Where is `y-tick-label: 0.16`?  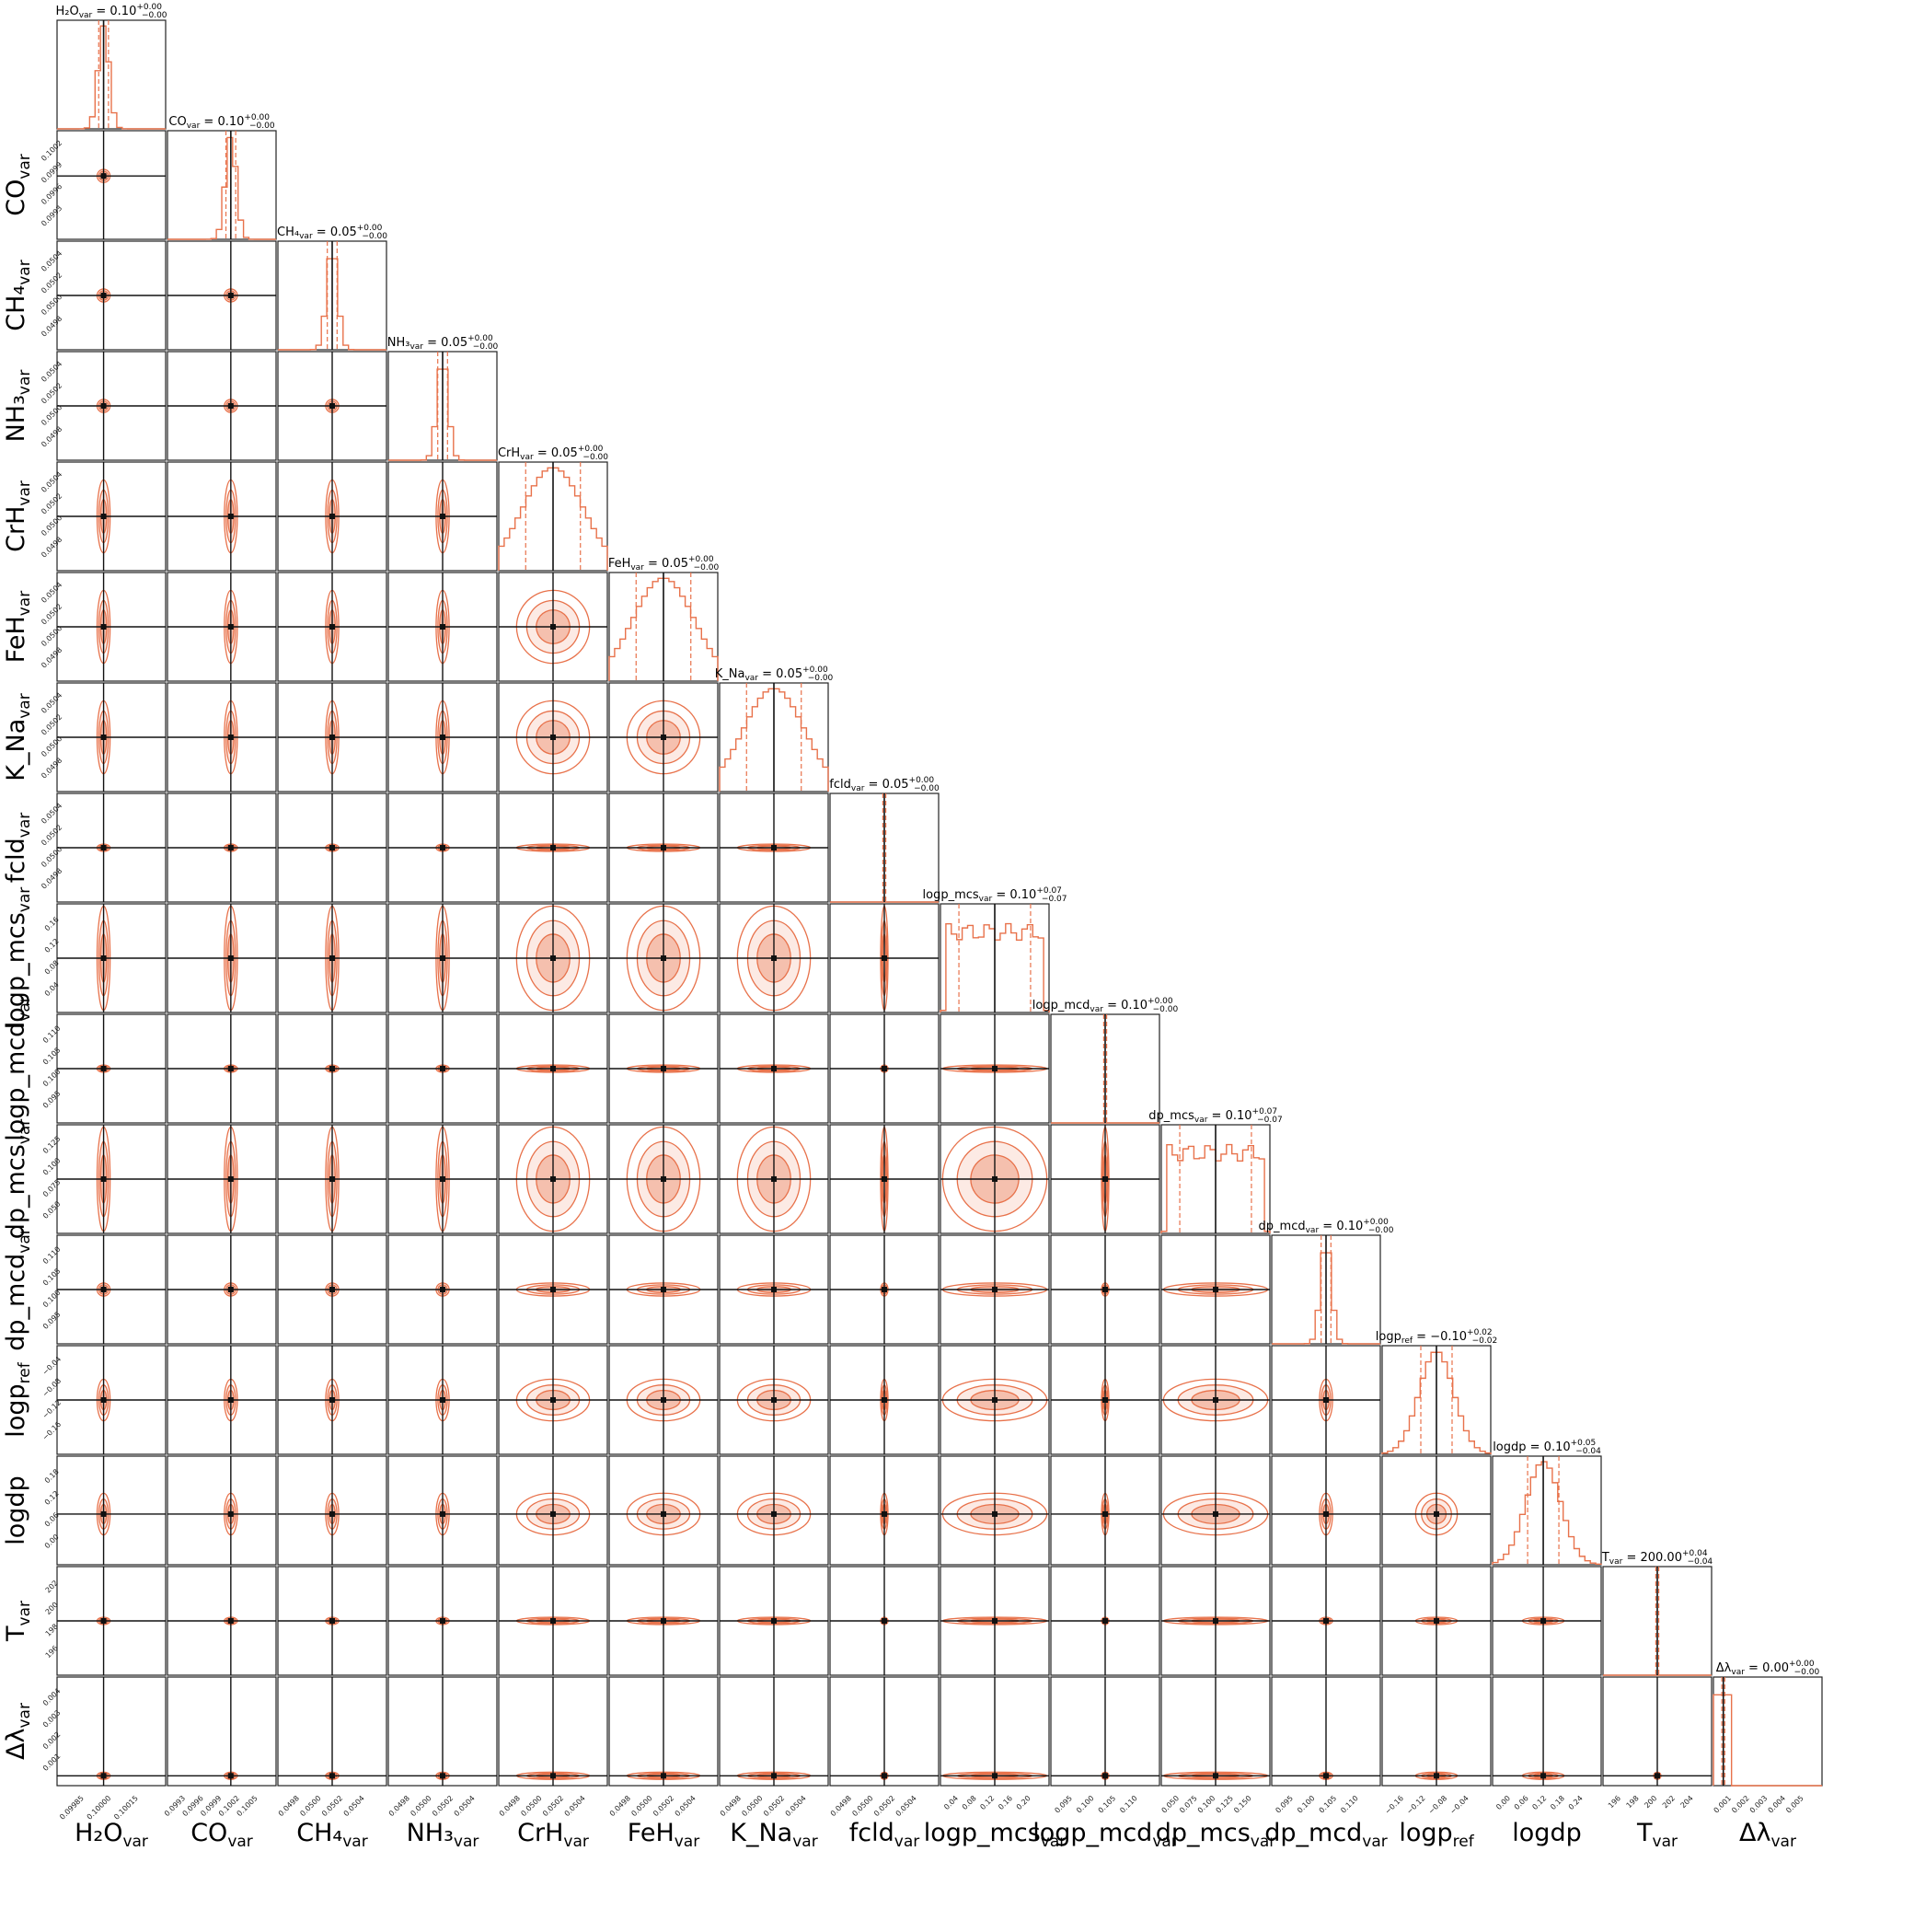 y-tick-label: 0.16 is located at coordinates (52, 924).